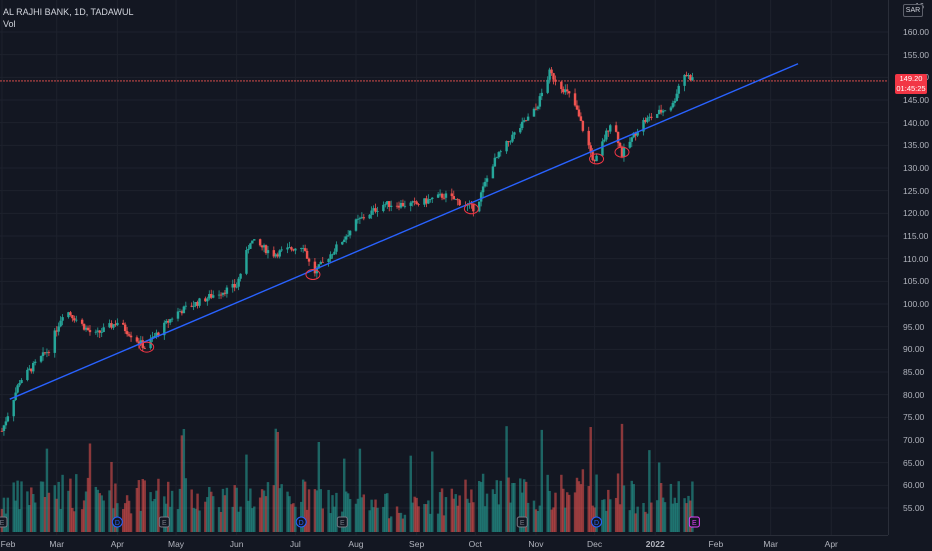 This screenshot has height=551, width=932. I want to click on price-tick-label: 100.00, so click(916, 304).